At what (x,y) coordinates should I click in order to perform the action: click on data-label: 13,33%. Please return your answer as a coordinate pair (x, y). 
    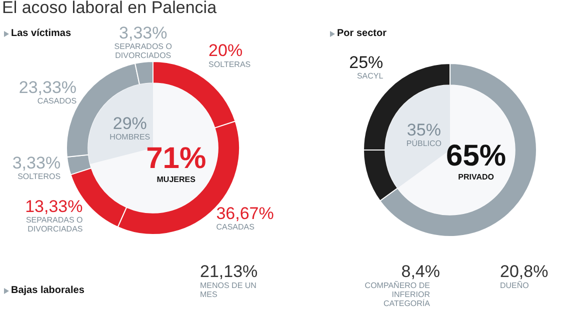
    Looking at the image, I should click on (54, 206).